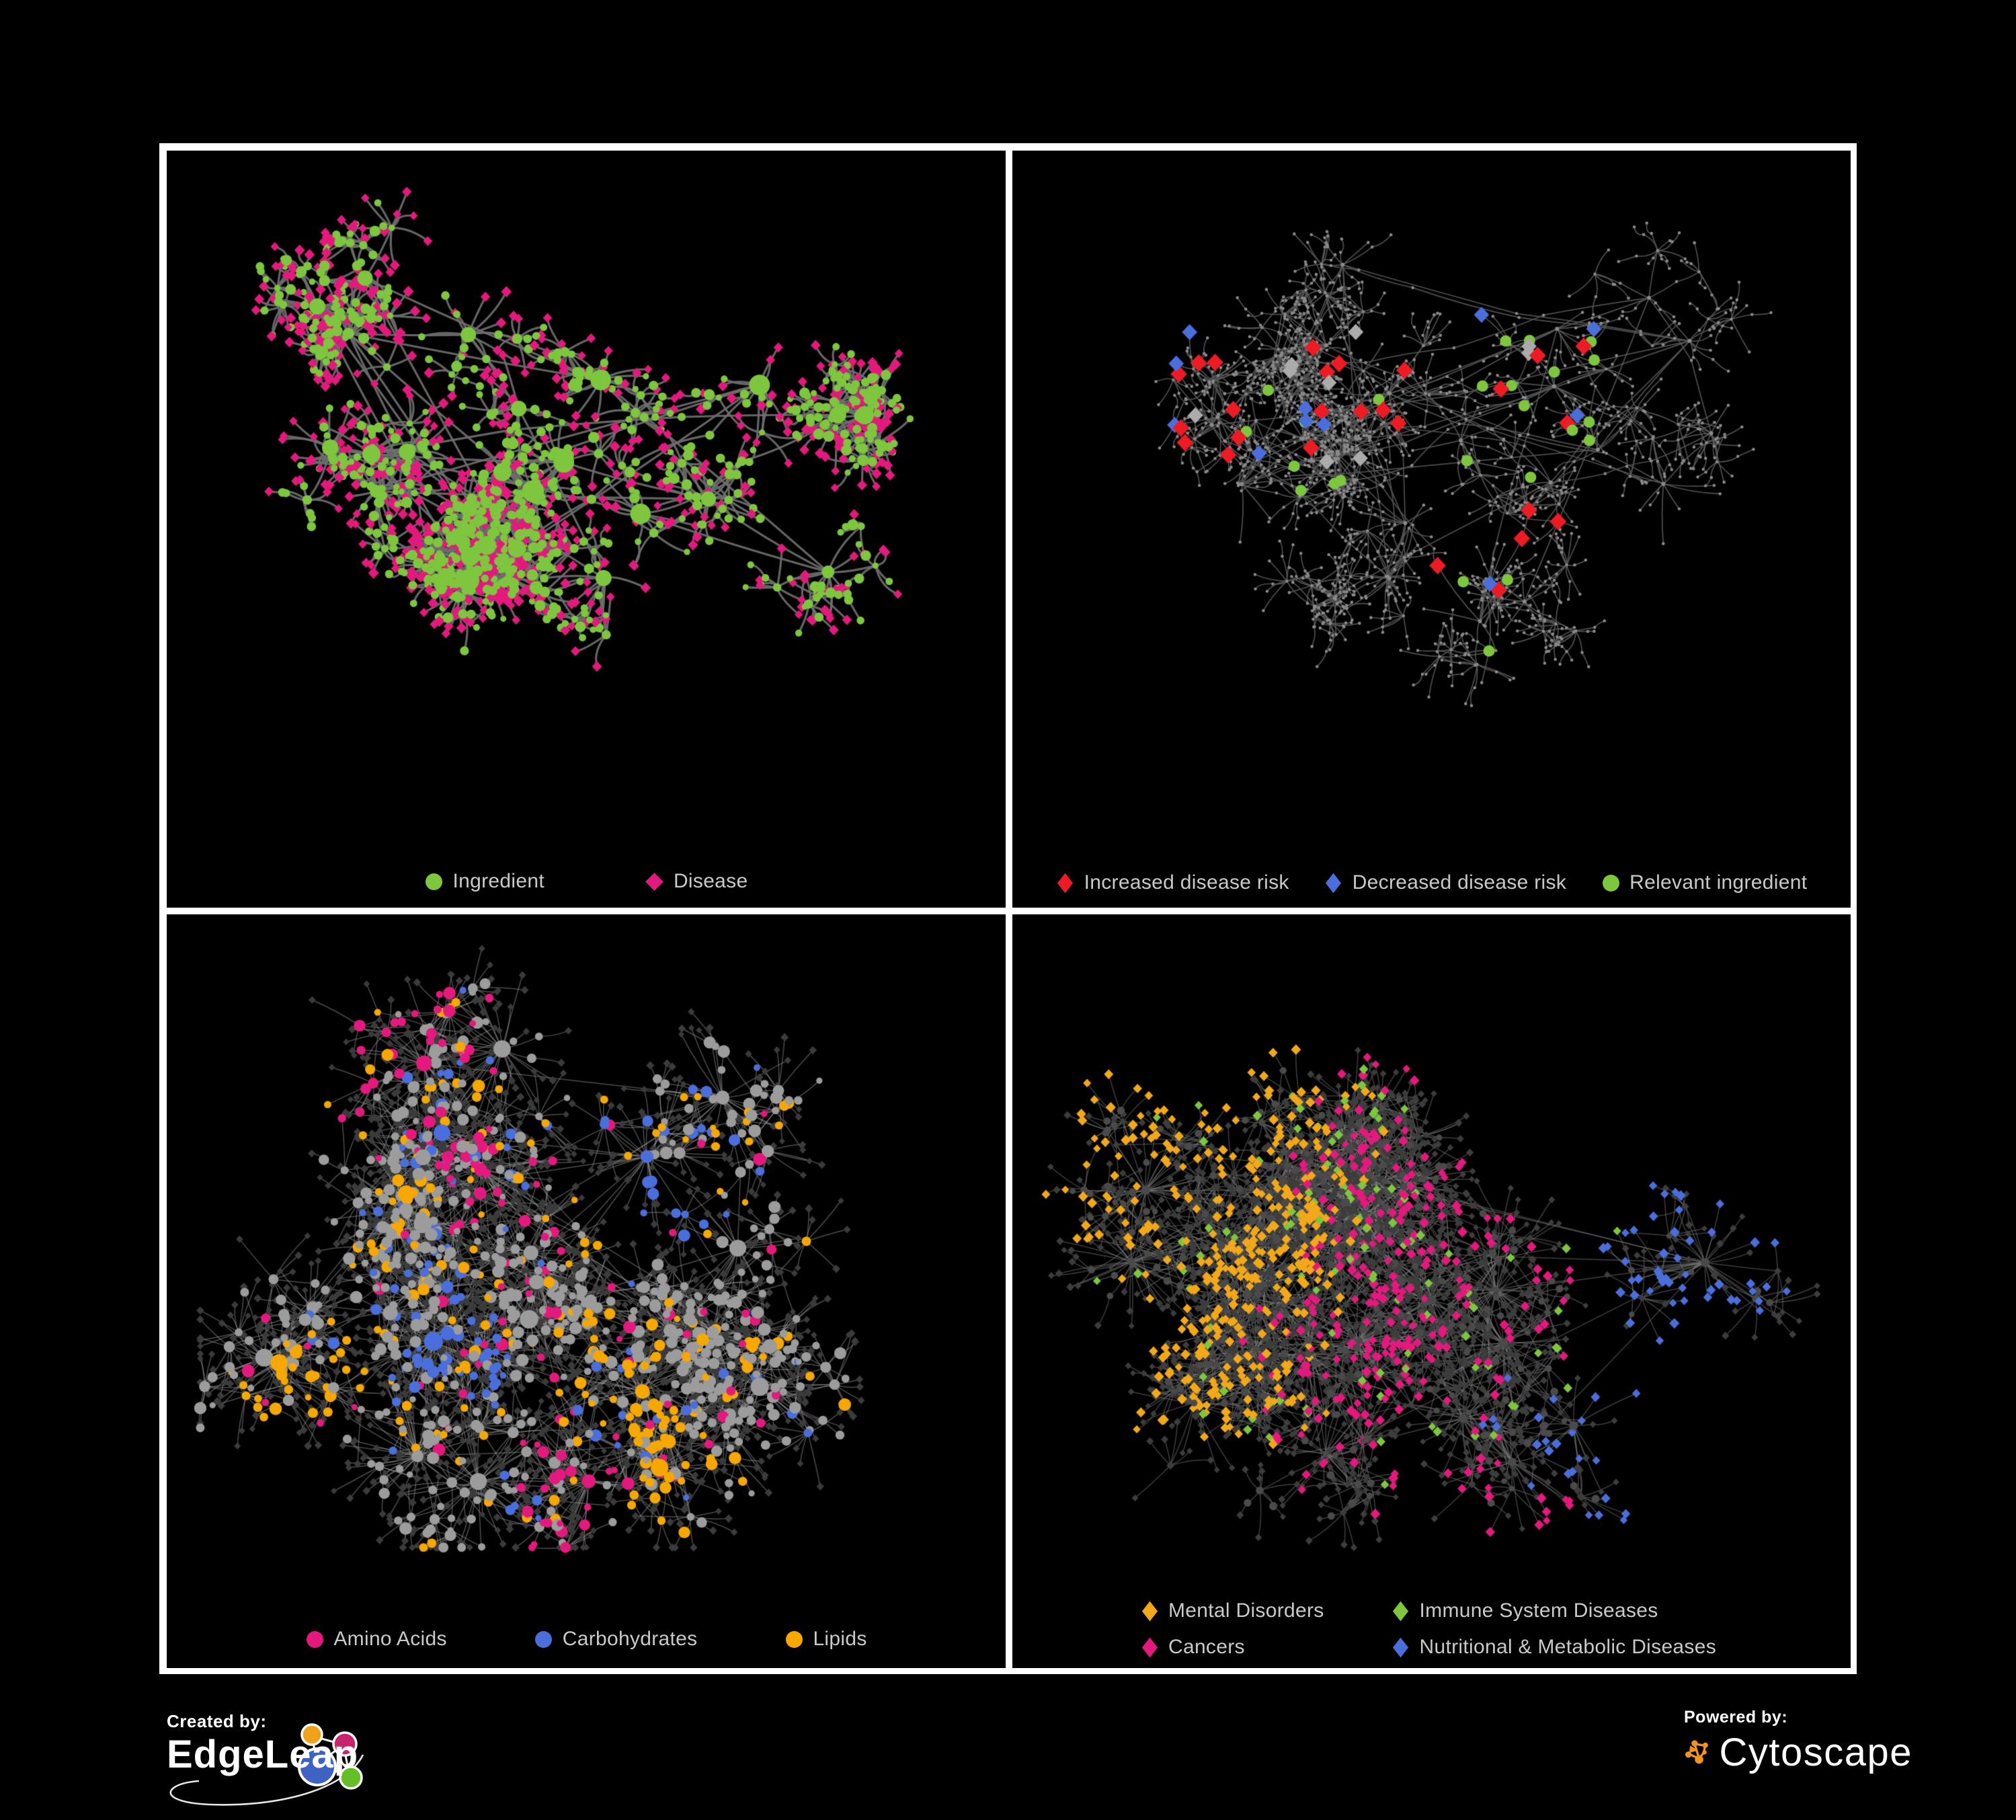  I want to click on legend-item-ingredient: Ingredient, so click(485, 881).